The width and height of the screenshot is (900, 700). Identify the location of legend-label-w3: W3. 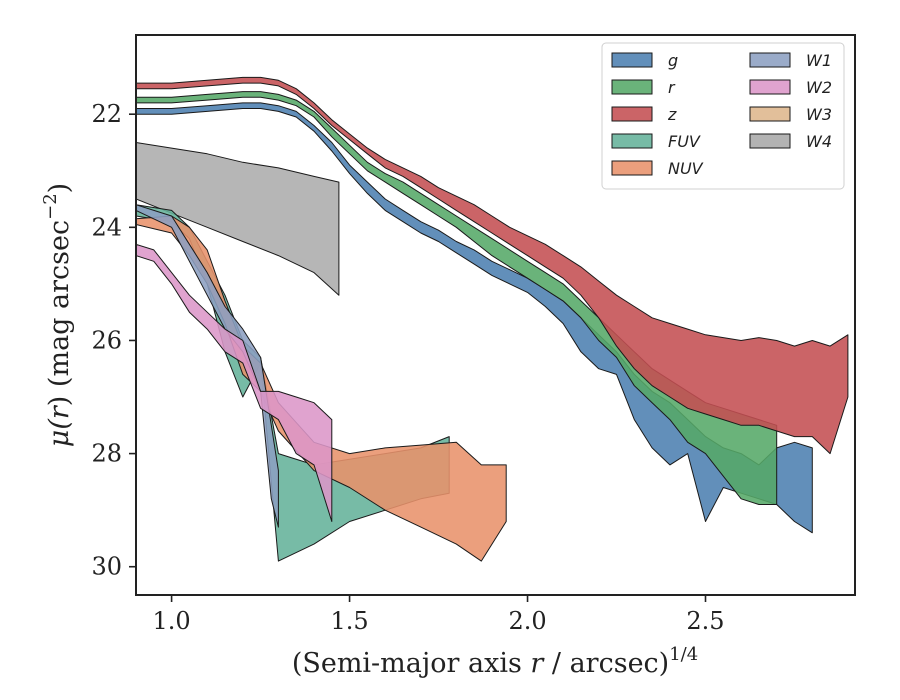
(819, 114).